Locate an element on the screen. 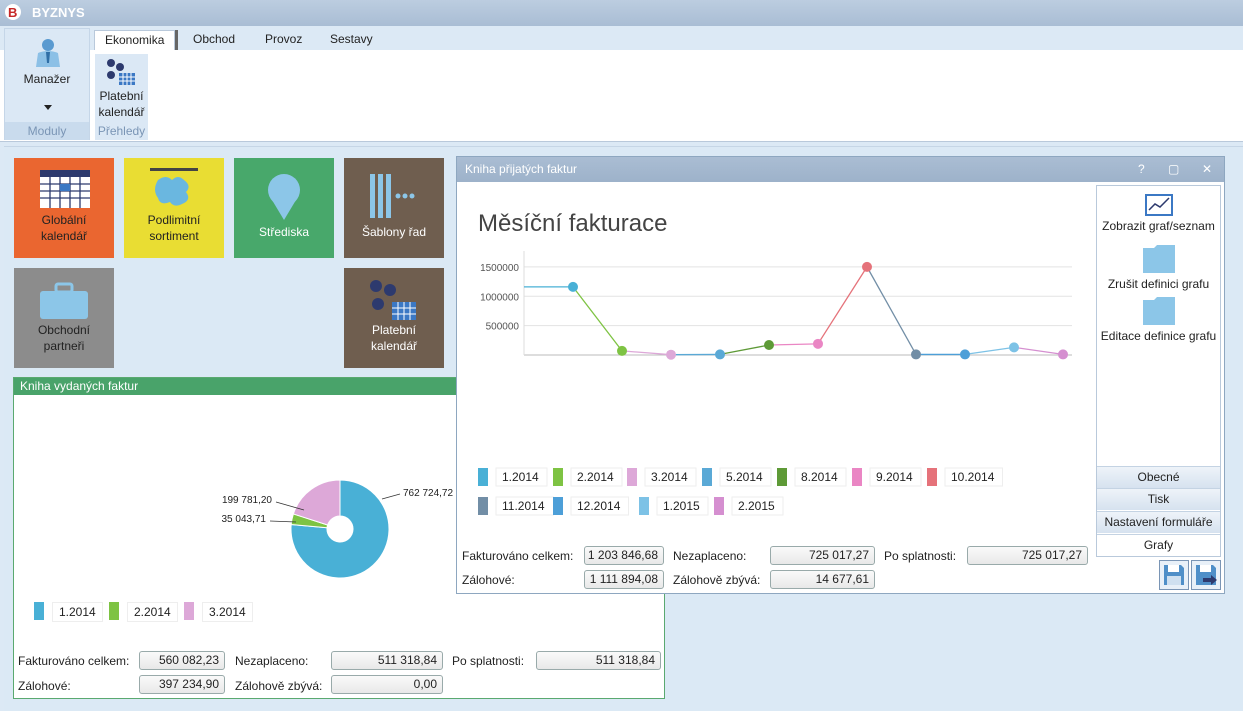 The width and height of the screenshot is (1243, 711). tile-label-1: Střediska is located at coordinates (284, 232).